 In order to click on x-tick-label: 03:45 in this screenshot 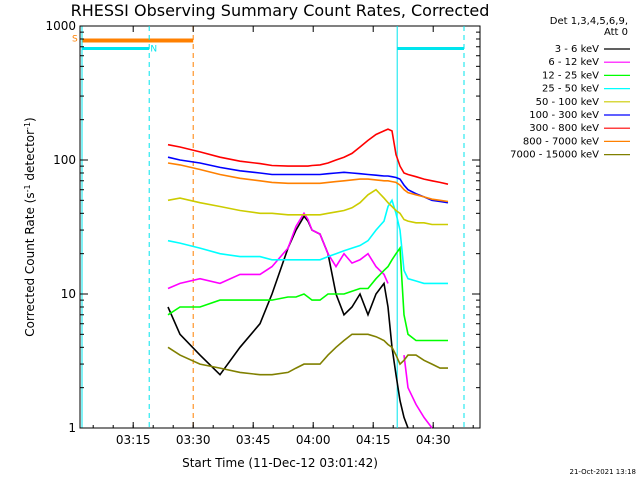, I will do `click(253, 440)`.